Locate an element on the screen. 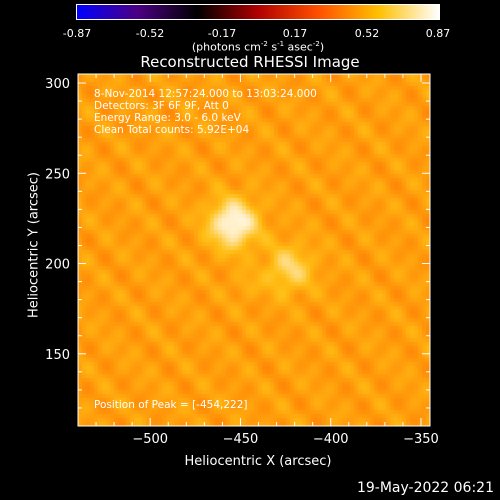 The width and height of the screenshot is (500, 500). x-tick-label: −450 is located at coordinates (241, 439).